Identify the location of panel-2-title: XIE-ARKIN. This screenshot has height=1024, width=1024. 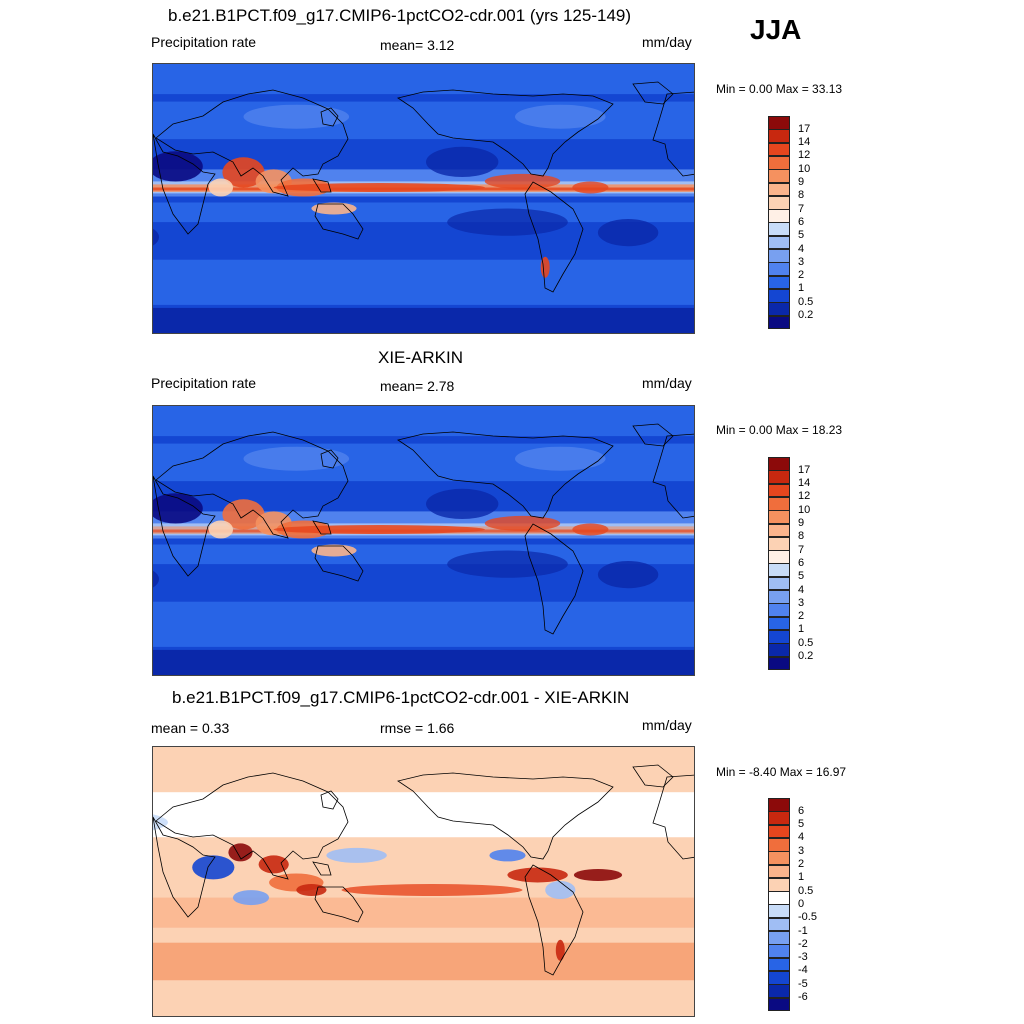
(421, 357).